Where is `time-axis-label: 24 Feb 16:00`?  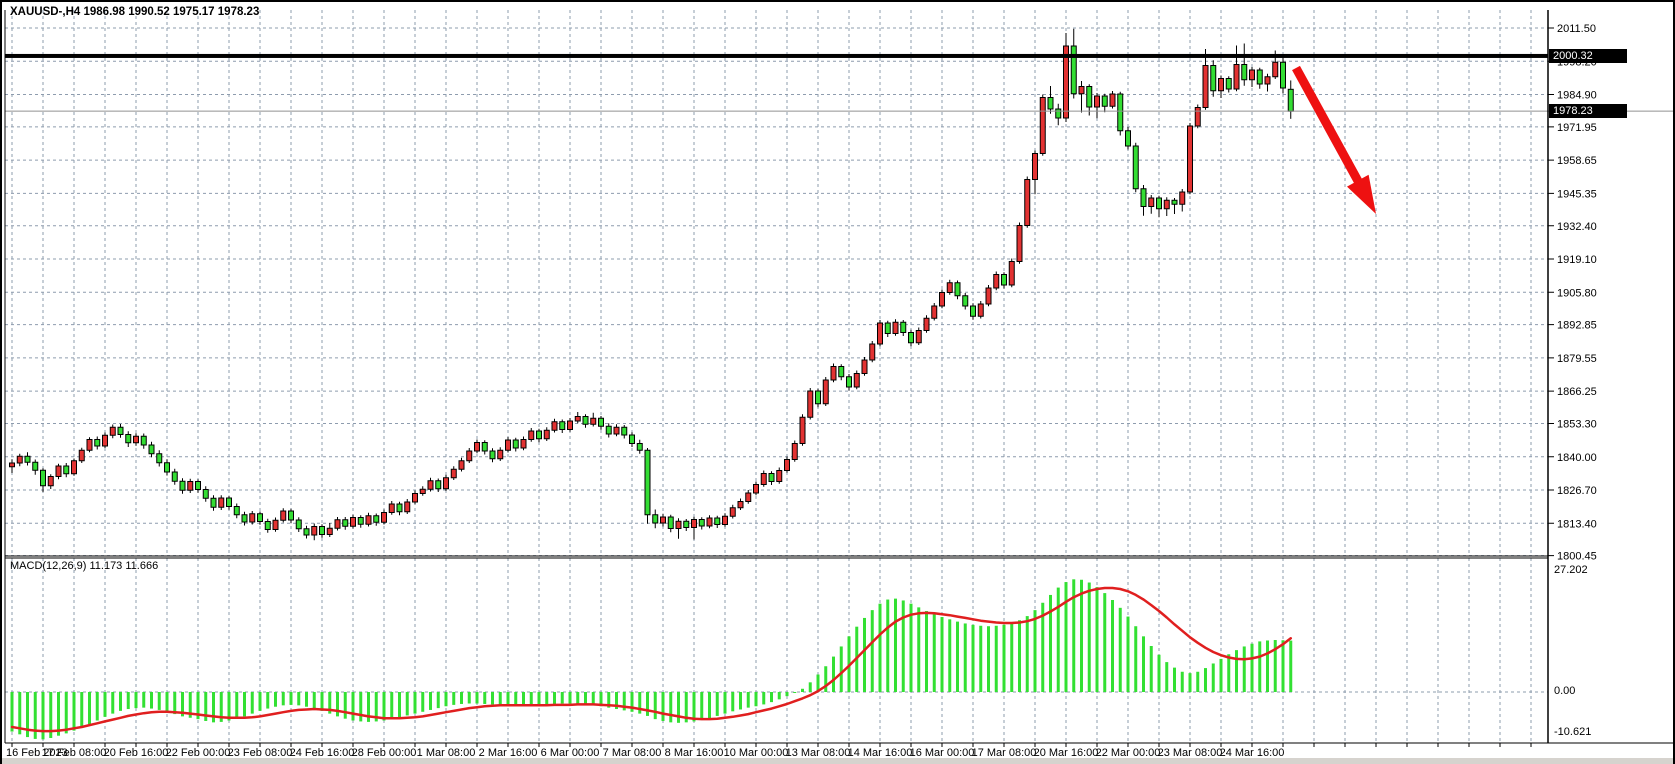
time-axis-label: 24 Feb 16:00 is located at coordinates (322, 753).